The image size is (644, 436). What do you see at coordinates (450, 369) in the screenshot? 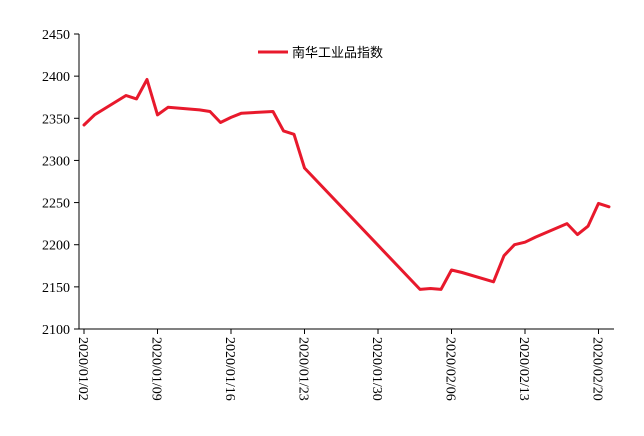
I see `x-tick-label: 2020/02/06` at bounding box center [450, 369].